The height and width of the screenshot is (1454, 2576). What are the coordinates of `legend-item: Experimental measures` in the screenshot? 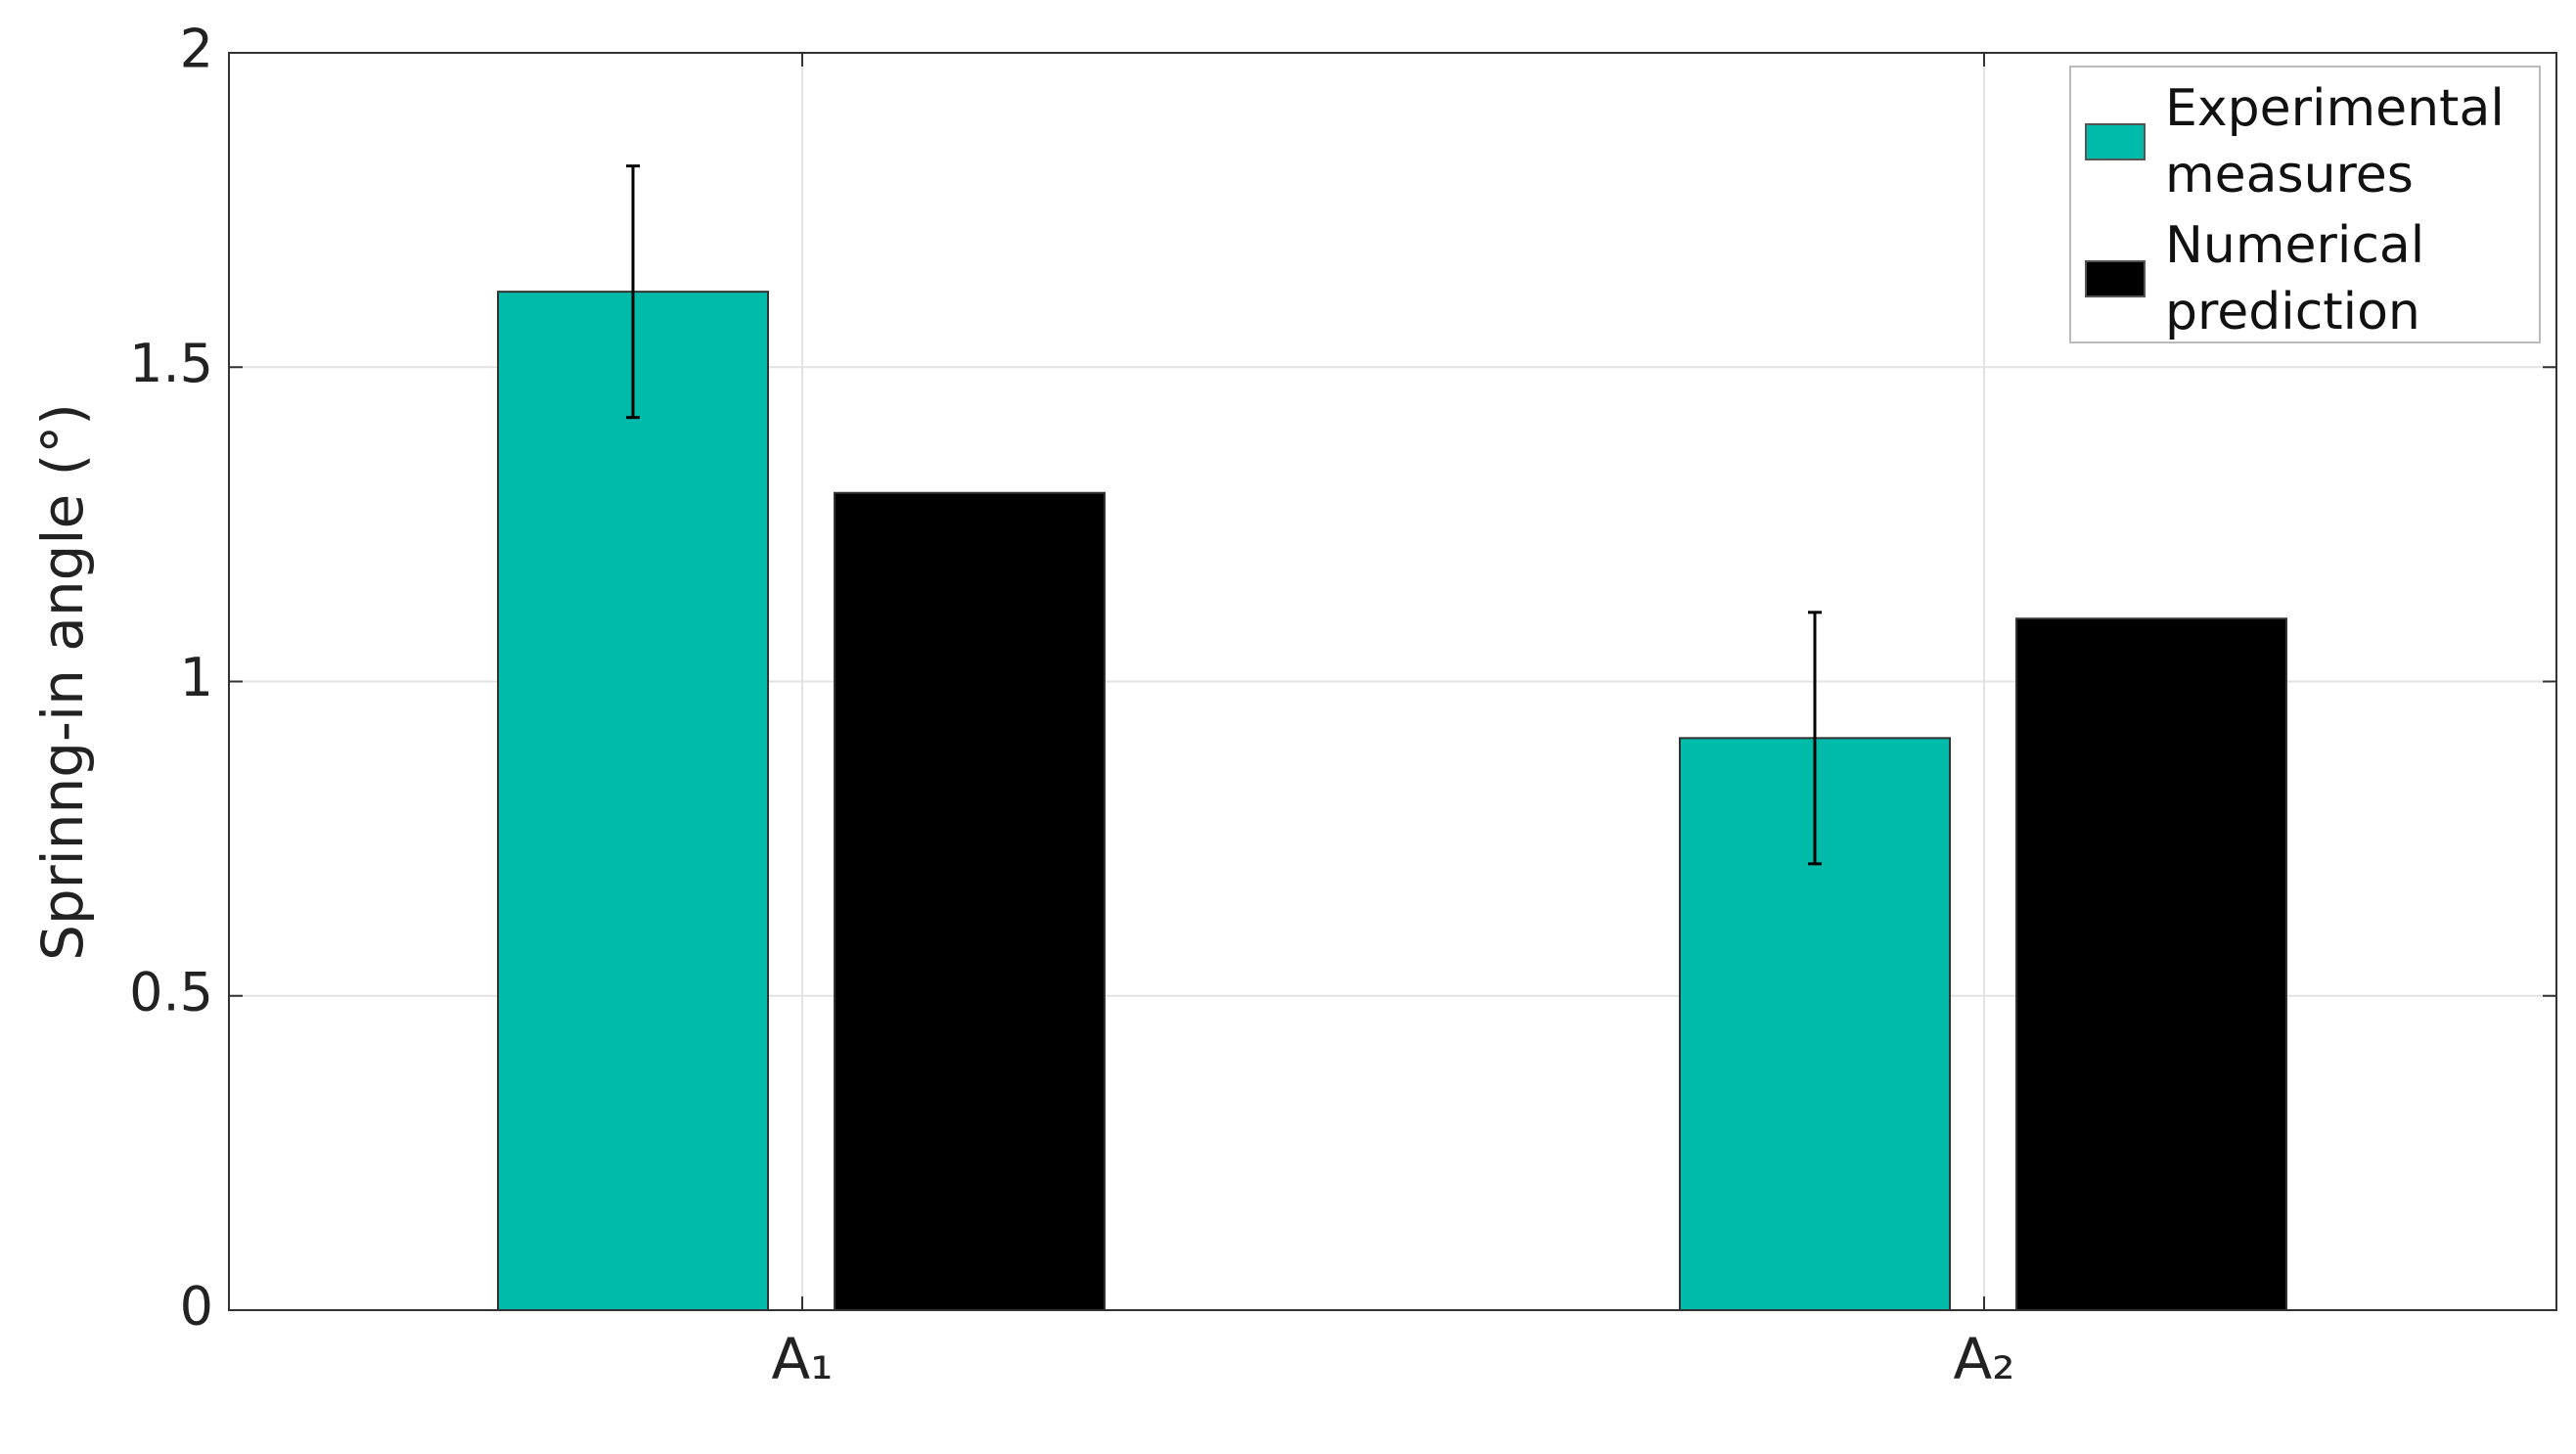 It's located at (2311, 141).